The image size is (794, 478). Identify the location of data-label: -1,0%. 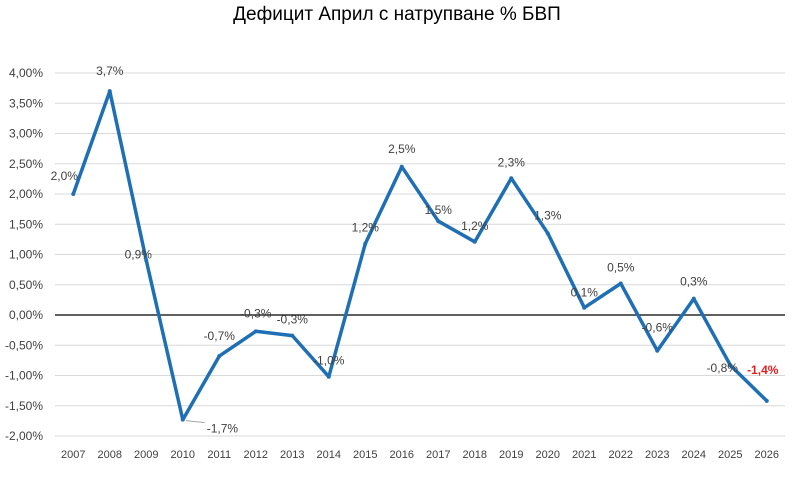
(329, 361).